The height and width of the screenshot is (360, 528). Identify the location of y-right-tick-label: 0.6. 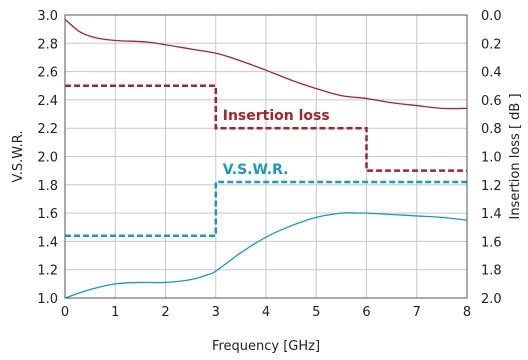
(491, 101).